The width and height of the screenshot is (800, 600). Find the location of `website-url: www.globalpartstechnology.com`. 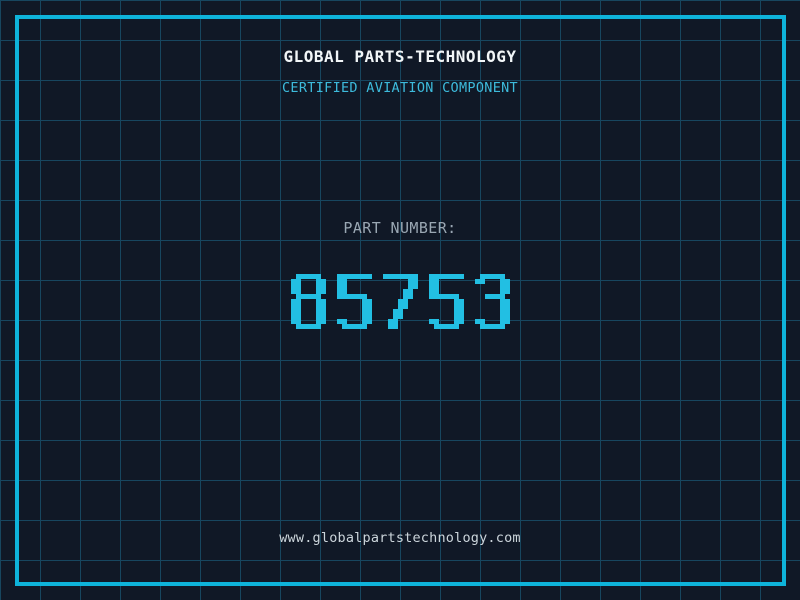

website-url: www.globalpartstechnology.com is located at coordinates (400, 538).